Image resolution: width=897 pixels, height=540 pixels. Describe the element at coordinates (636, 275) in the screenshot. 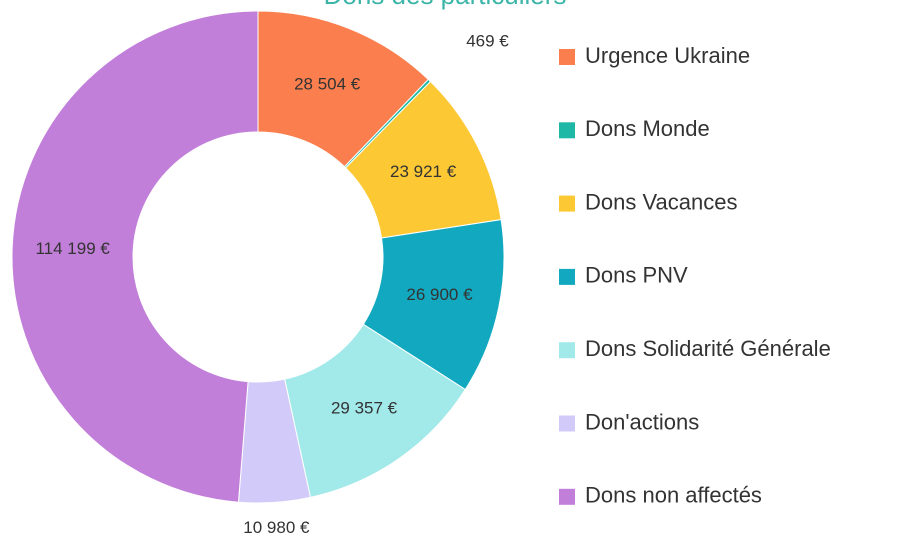

I see `legend-label: Dons PNV` at that location.